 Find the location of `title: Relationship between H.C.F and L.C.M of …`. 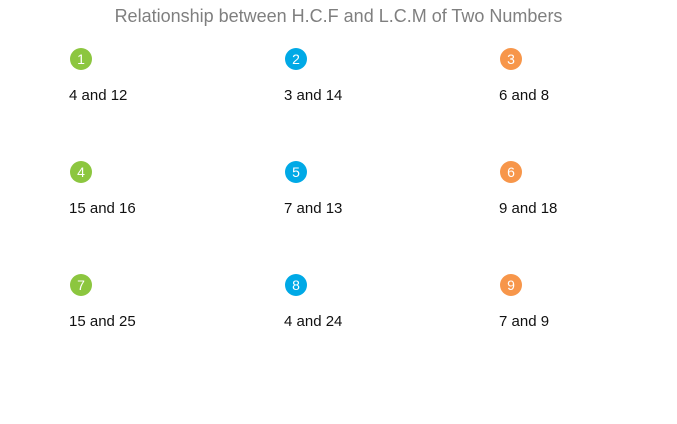

title: Relationship between H.C.F and L.C.M of … is located at coordinates (338, 16).